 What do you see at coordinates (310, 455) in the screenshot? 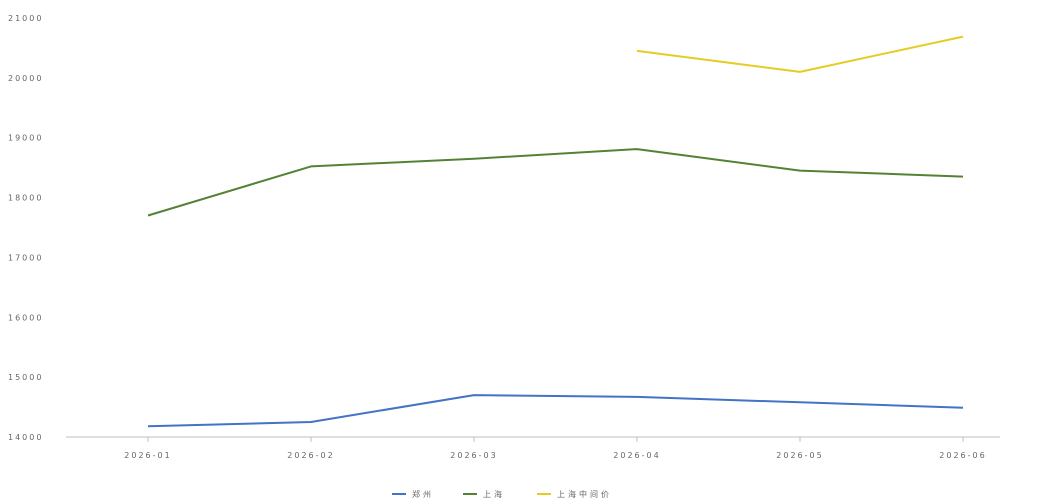
I see `x-tick-label: 2026-02` at bounding box center [310, 455].